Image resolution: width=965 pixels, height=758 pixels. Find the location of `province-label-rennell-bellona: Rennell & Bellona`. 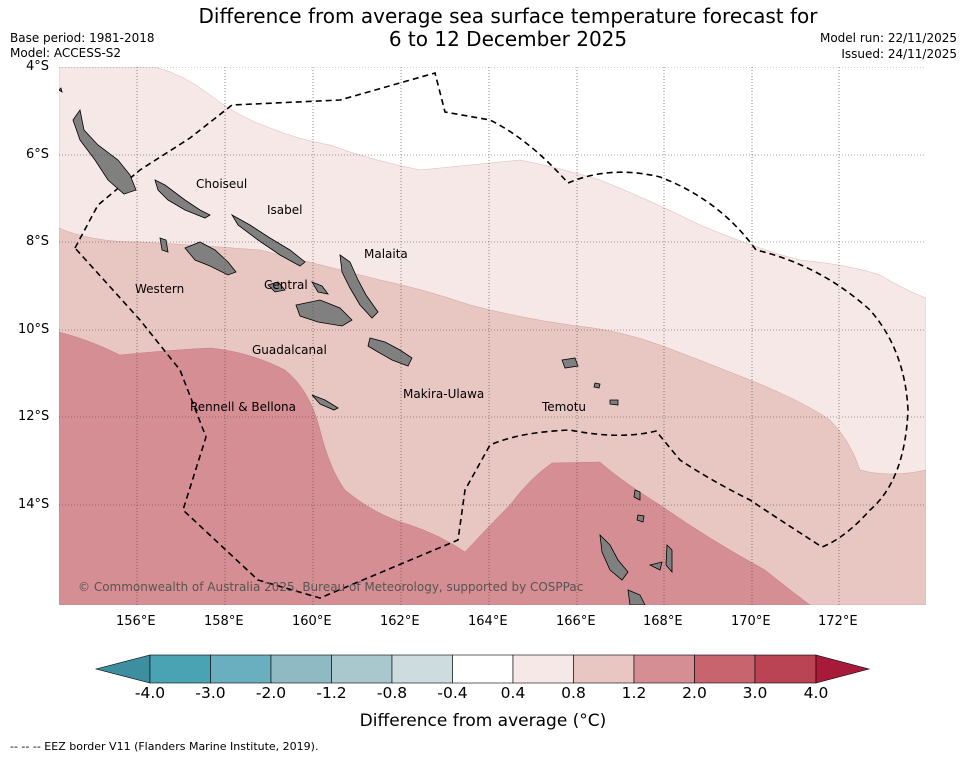

province-label-rennell-bellona: Rennell & Bellona is located at coordinates (243, 407).